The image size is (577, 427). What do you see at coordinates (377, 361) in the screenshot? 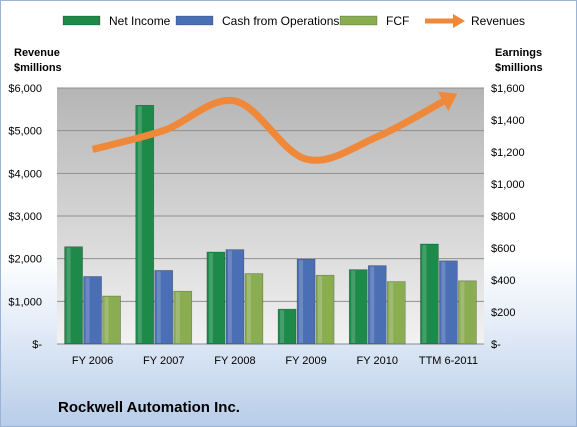
I see `x-tick-label: FY 2010` at bounding box center [377, 361].